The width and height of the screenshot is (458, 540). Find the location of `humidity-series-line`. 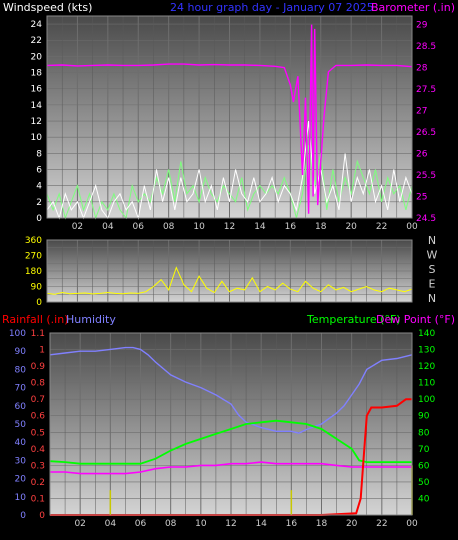

humidity-series-line is located at coordinates (231, 390).